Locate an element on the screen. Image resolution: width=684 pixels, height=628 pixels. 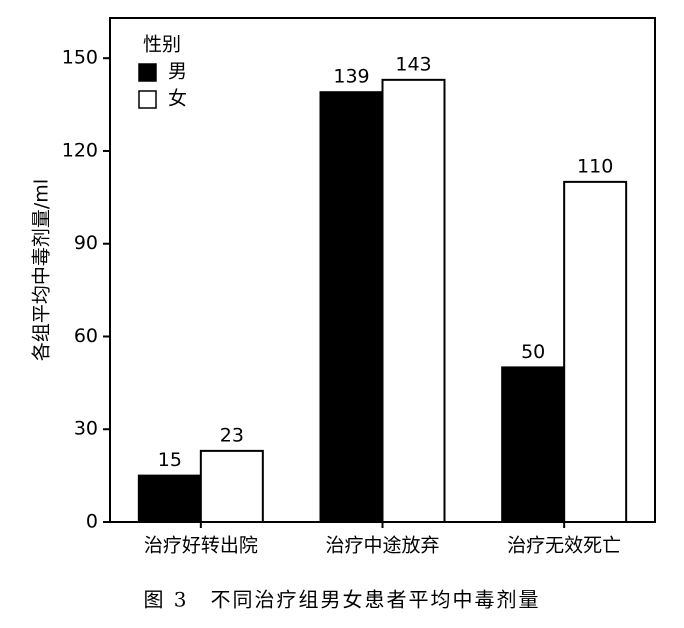
data-label: 139 is located at coordinates (351, 77).